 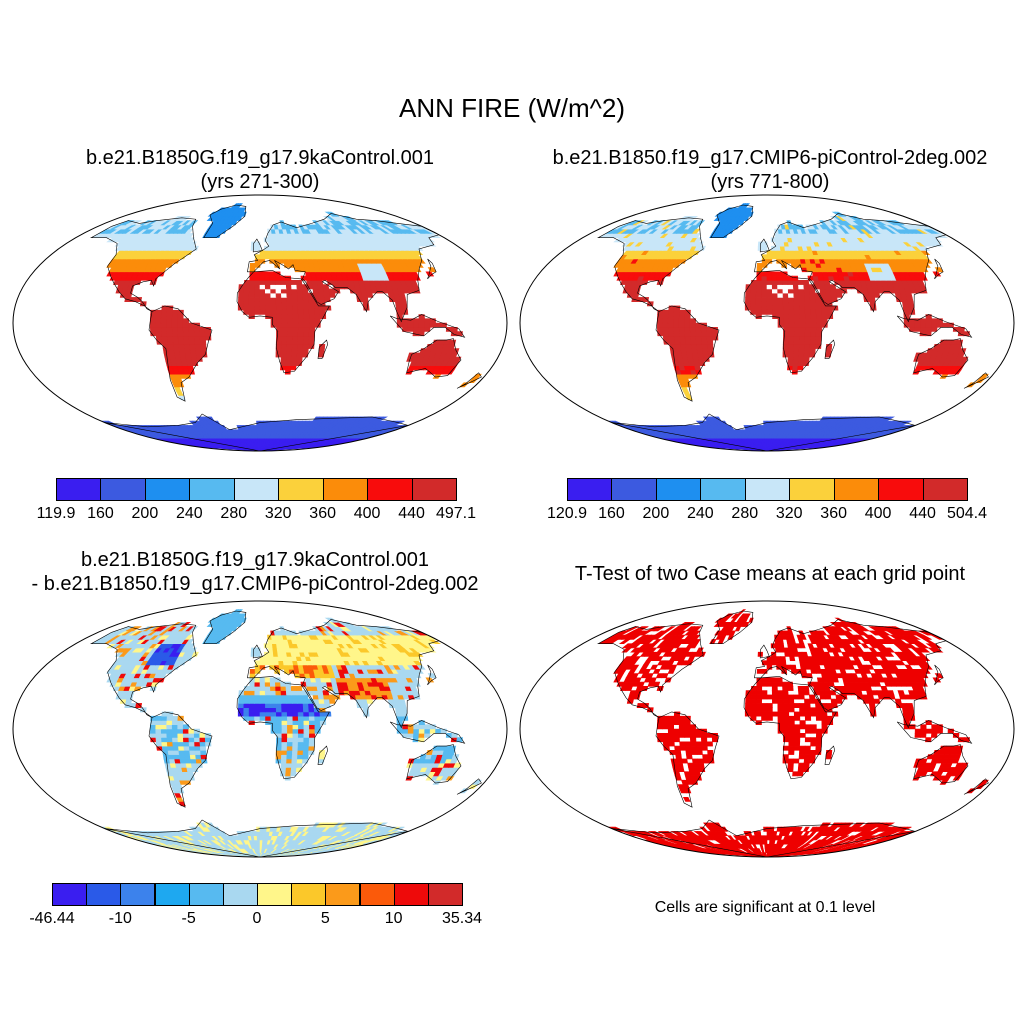 I want to click on colorbar-label: 119.9, so click(x=56, y=513).